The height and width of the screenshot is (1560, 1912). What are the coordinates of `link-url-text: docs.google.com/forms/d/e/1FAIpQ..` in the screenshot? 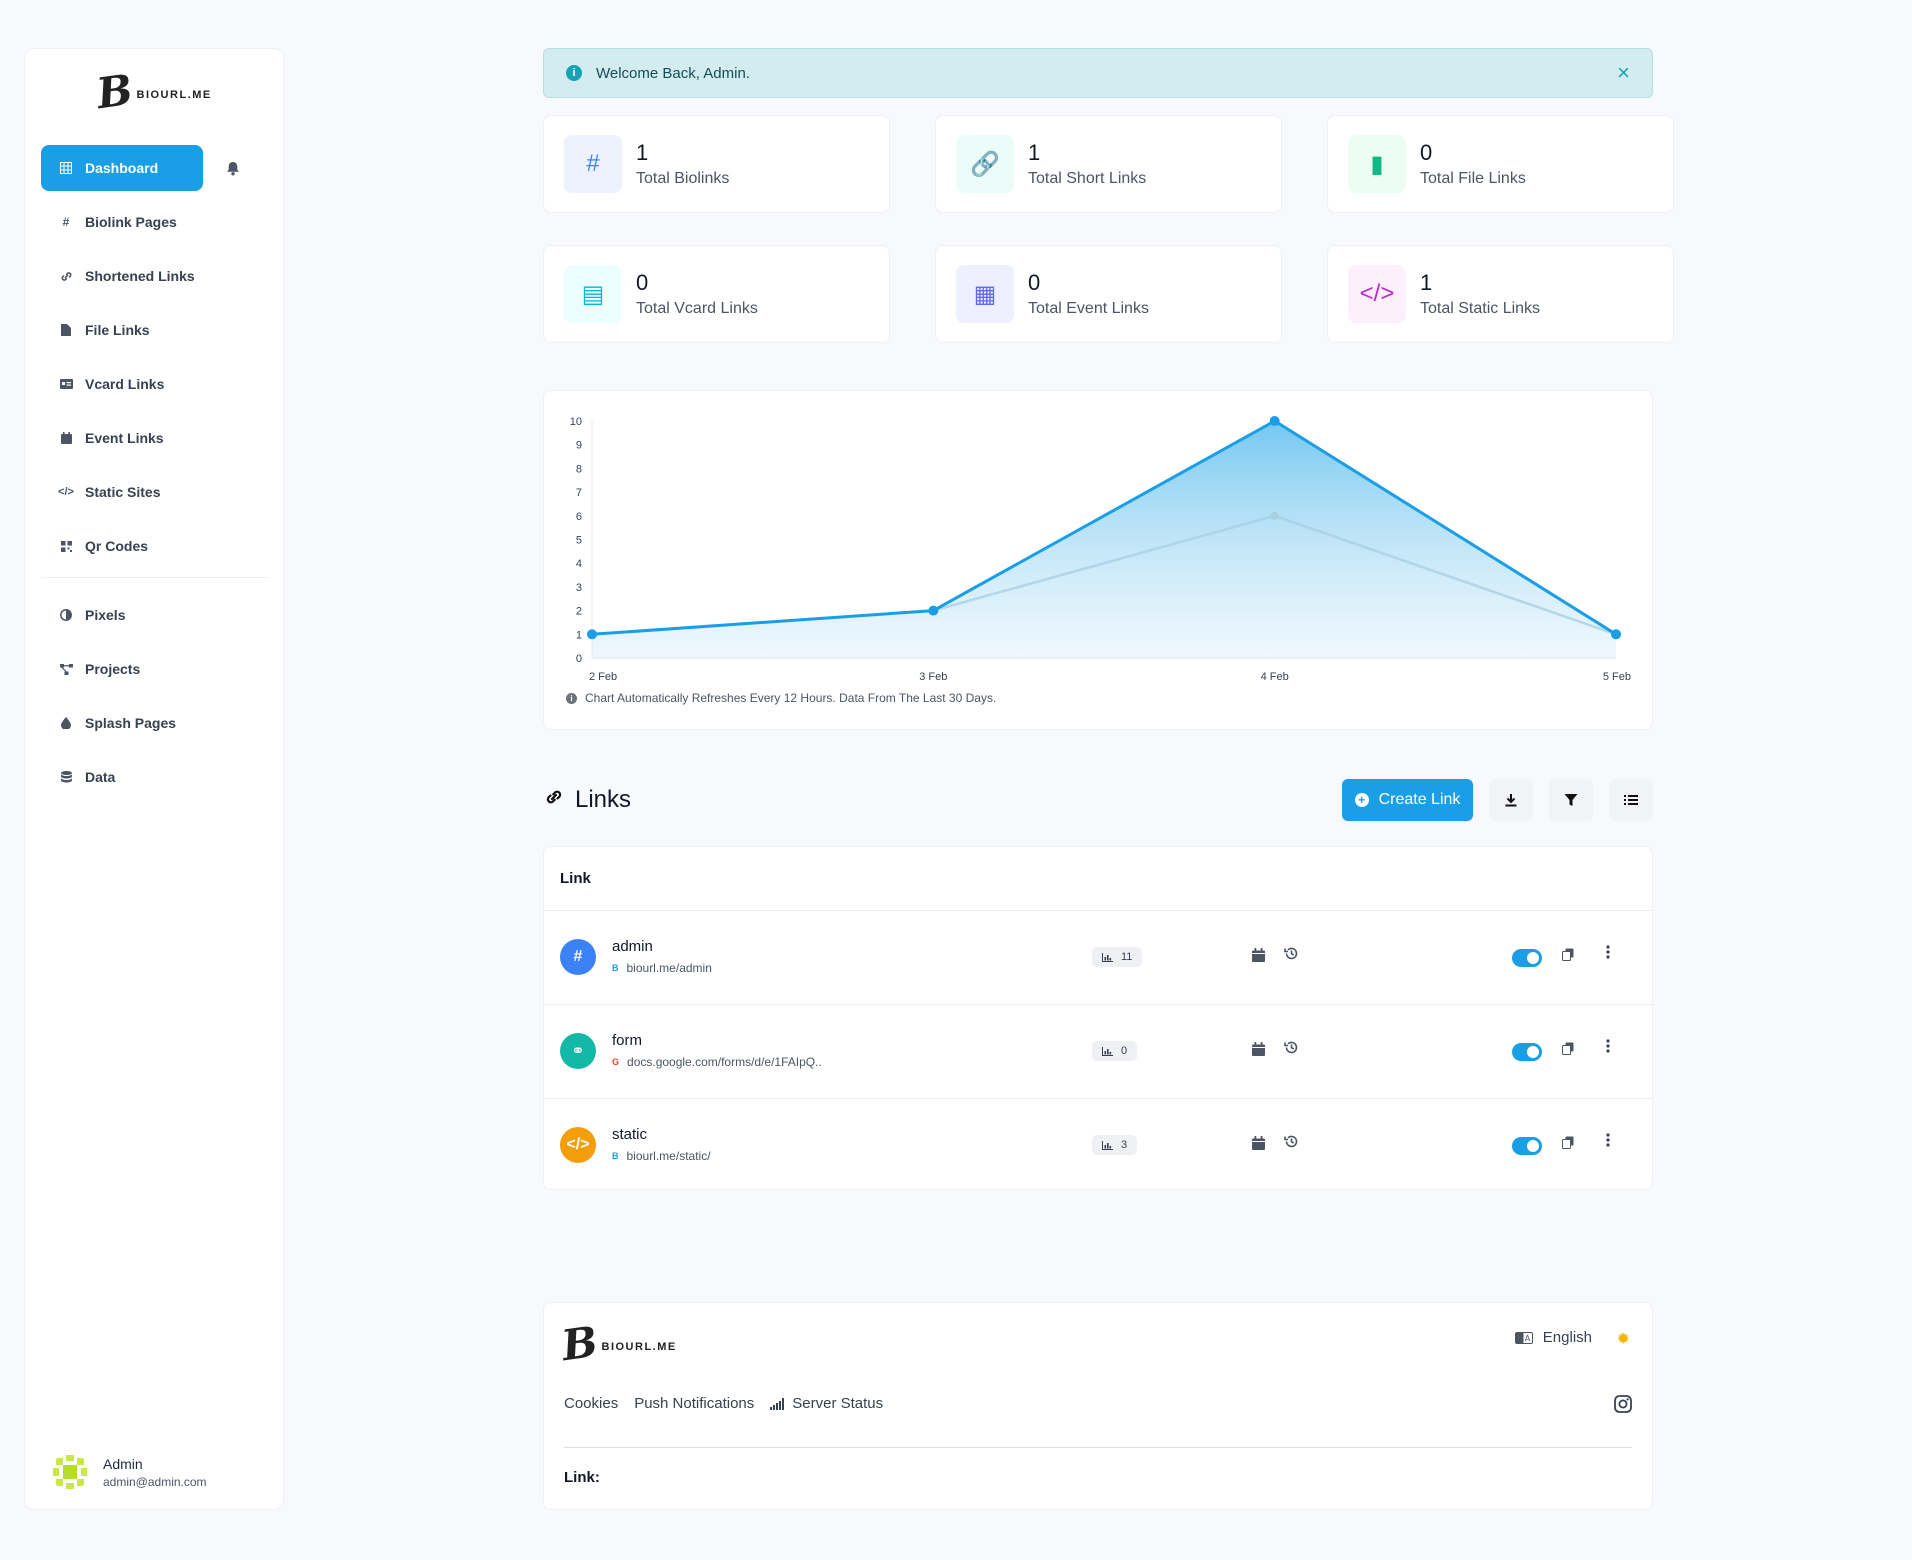 It's located at (724, 1062).